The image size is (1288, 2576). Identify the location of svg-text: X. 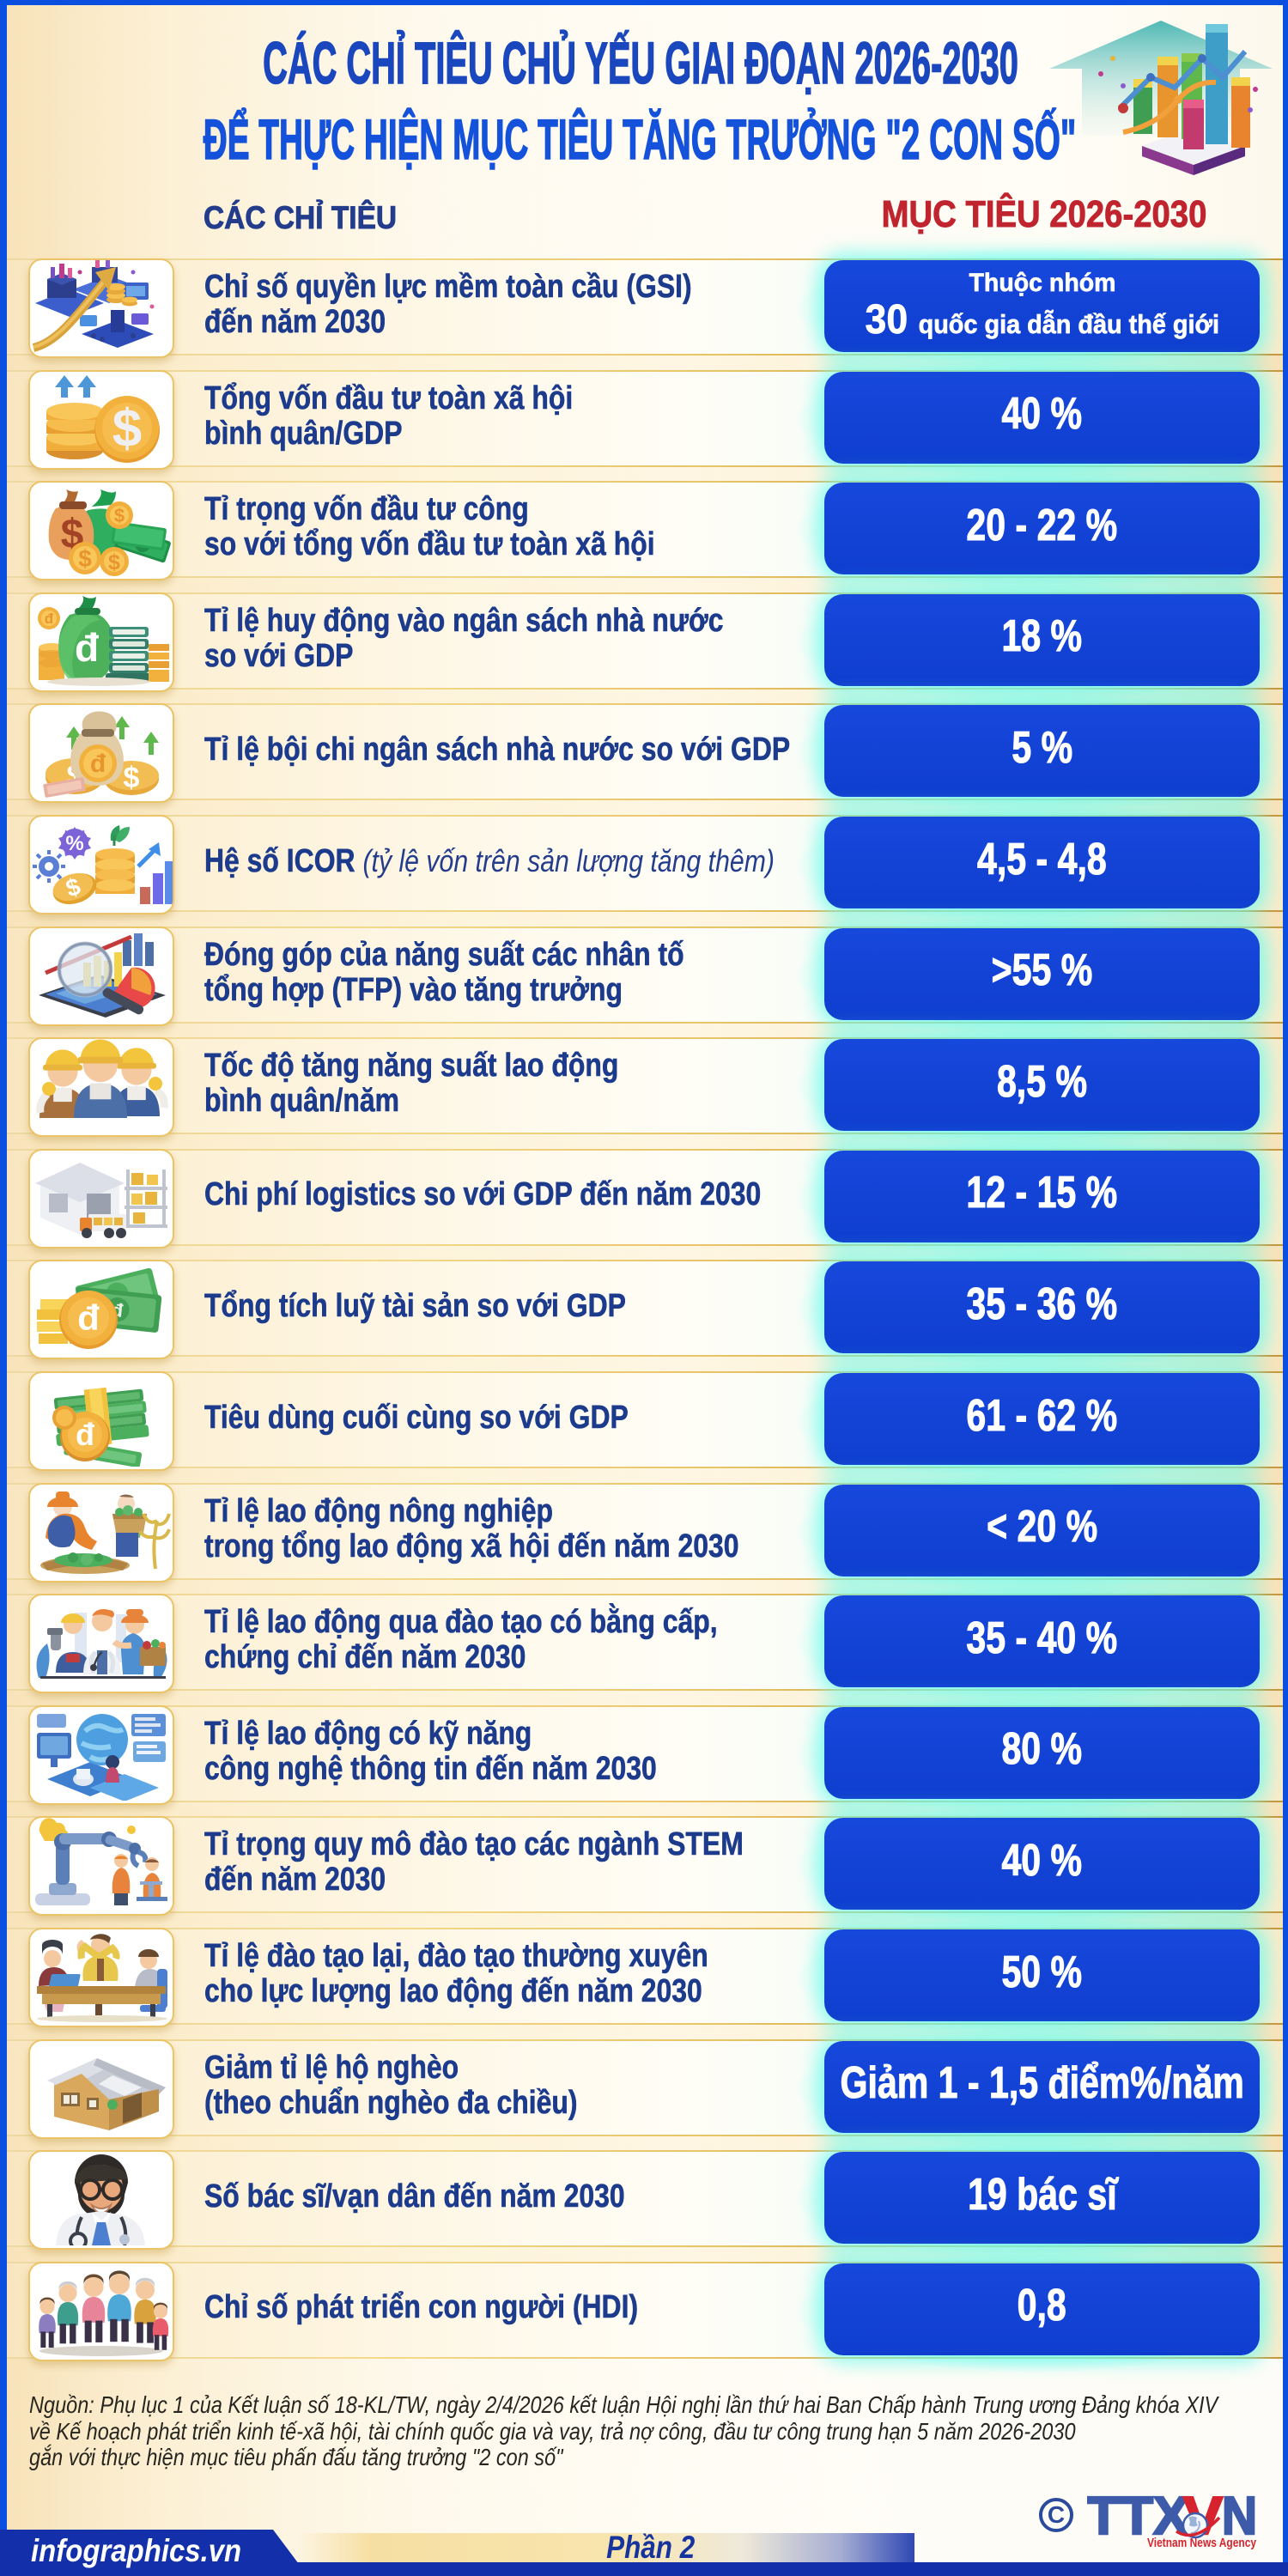
(1171, 2519).